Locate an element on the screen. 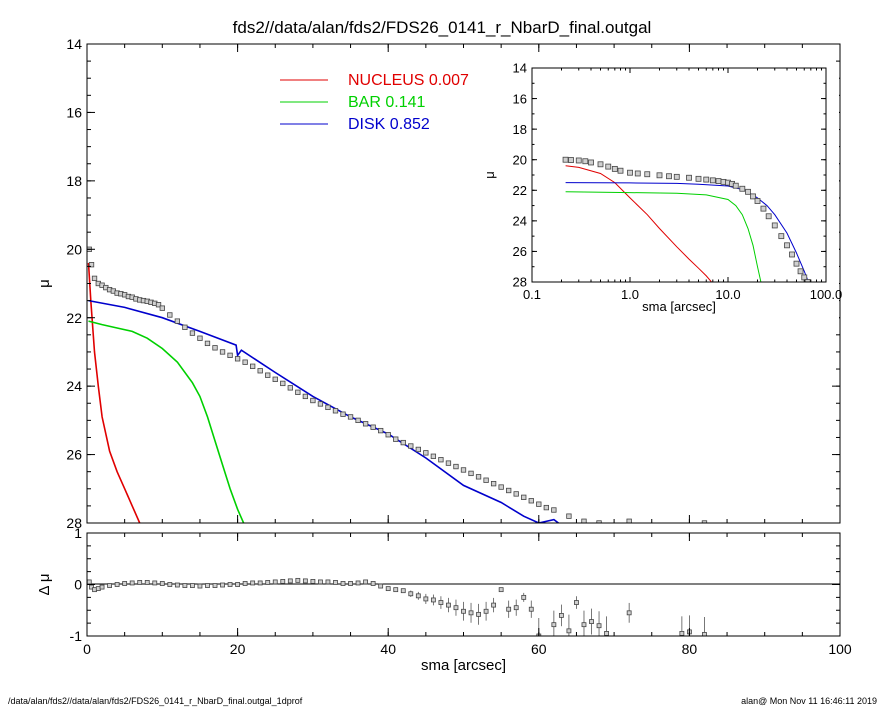  x-tick-label: 100 is located at coordinates (840, 649).